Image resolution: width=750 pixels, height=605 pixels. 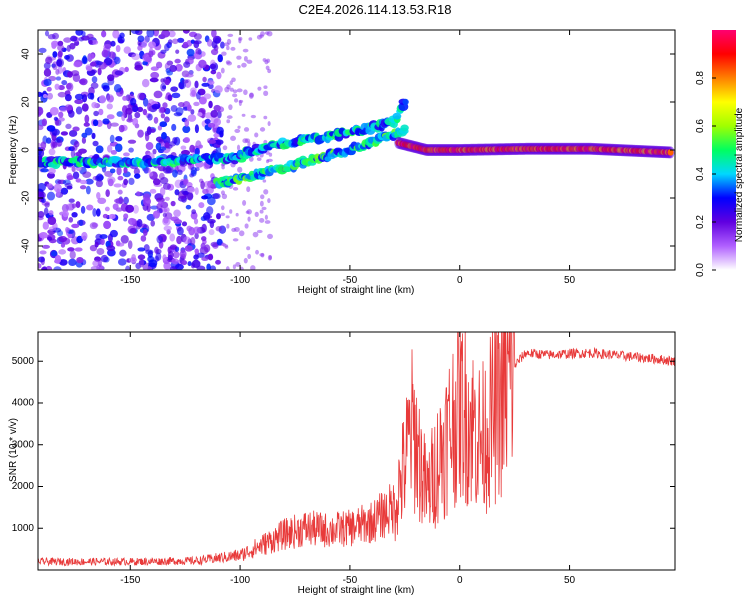 I want to click on y-tick-label: -40, so click(x=26, y=245).